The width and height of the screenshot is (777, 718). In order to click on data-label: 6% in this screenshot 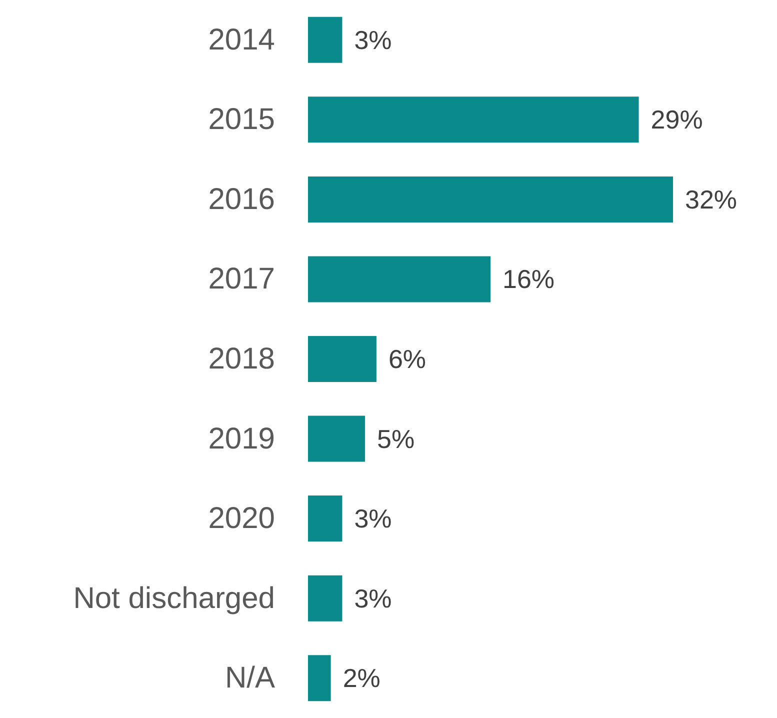, I will do `click(407, 359)`.